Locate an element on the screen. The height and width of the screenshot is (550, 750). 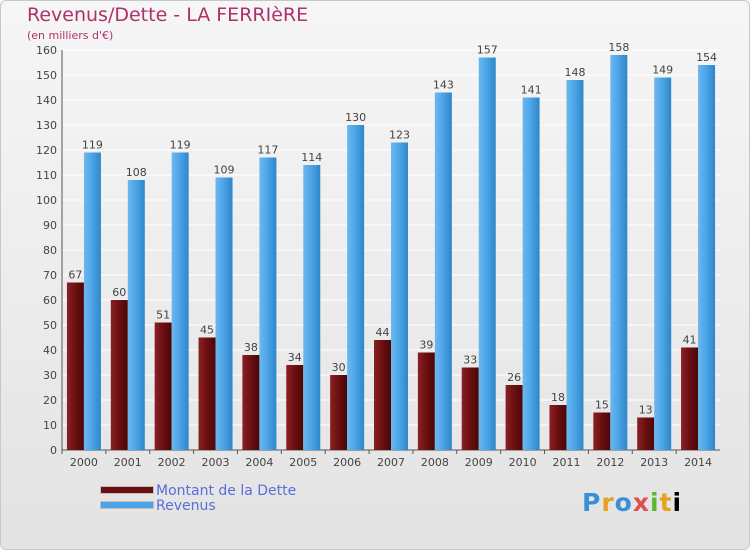
y-tick-label: 0 is located at coordinates (53, 450).